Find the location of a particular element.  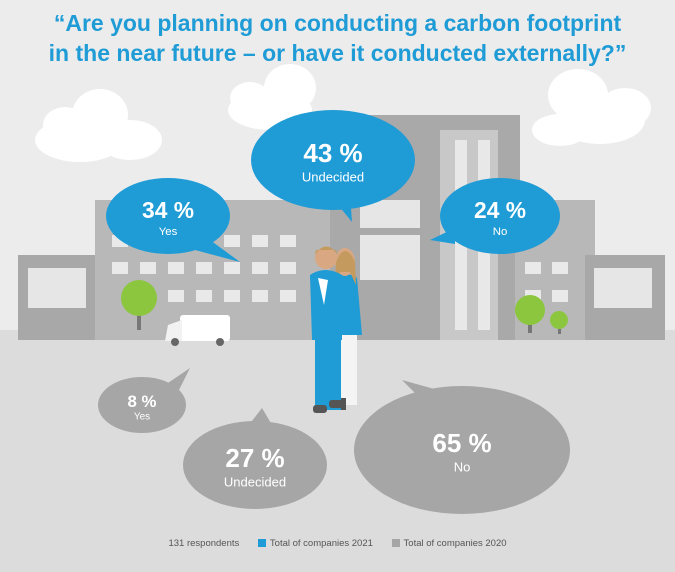

bubble-value: 24 % is located at coordinates (500, 210).